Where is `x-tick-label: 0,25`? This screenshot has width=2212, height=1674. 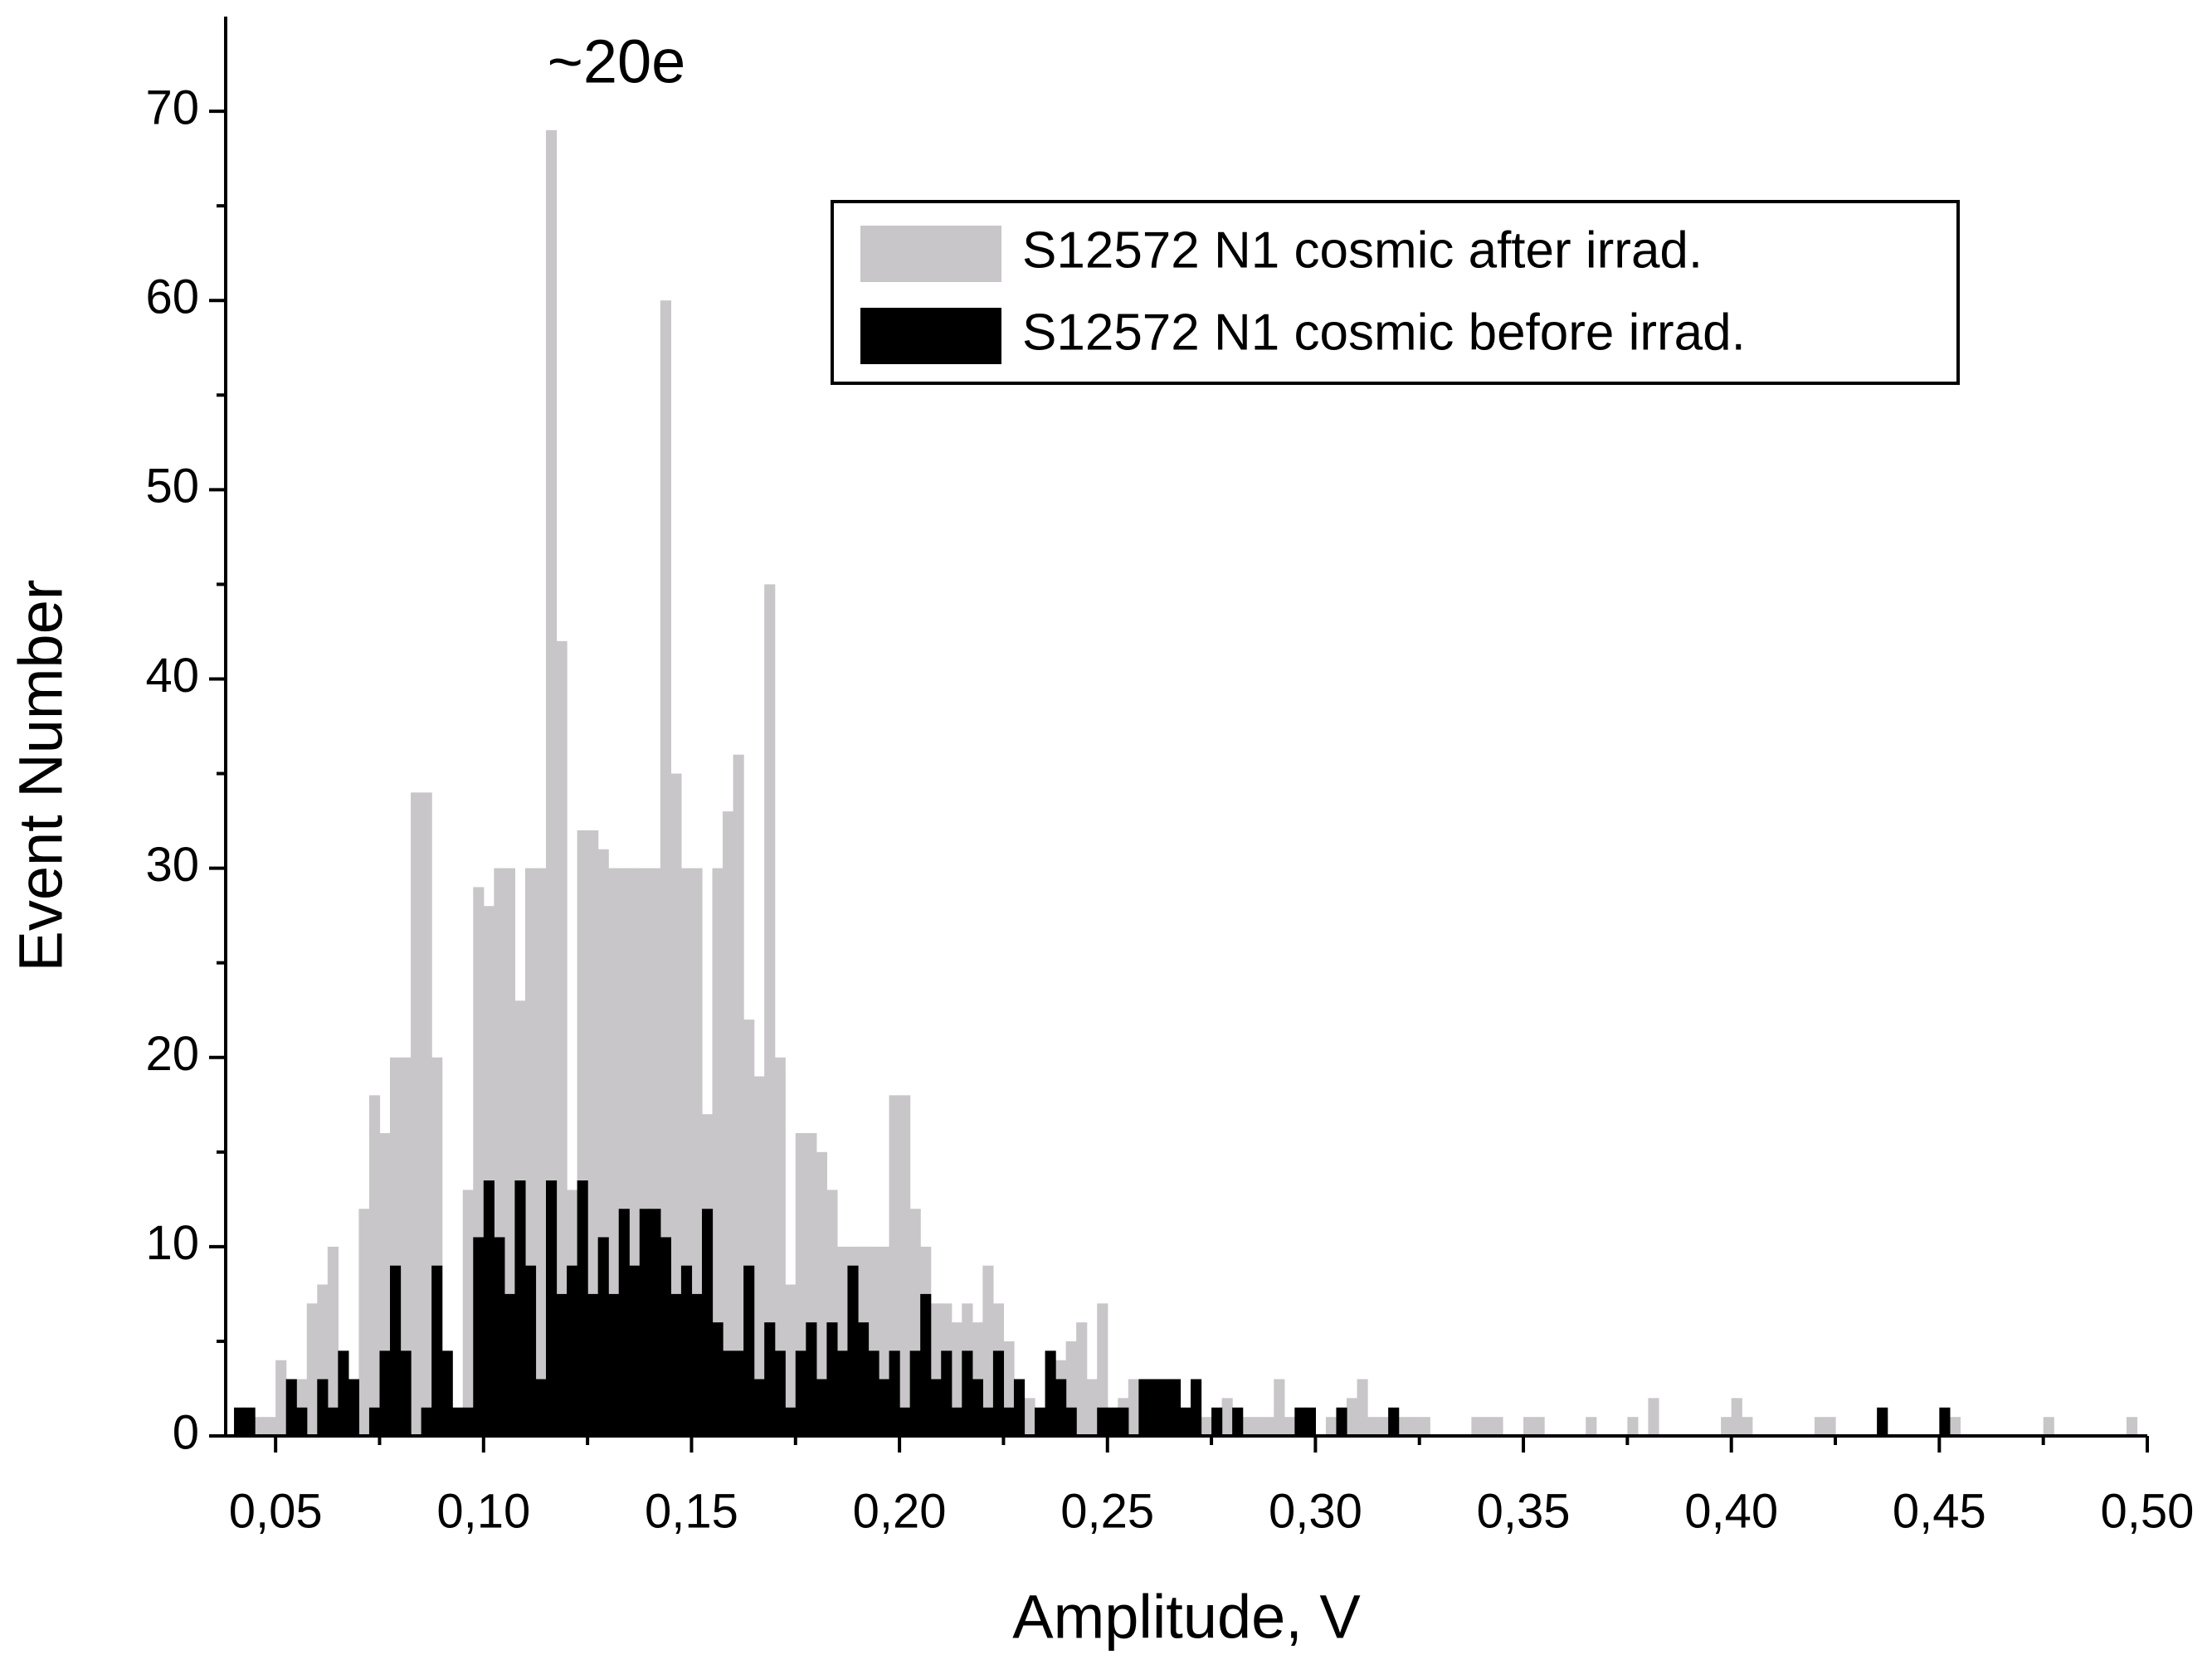
x-tick-label: 0,25 is located at coordinates (1107, 1511).